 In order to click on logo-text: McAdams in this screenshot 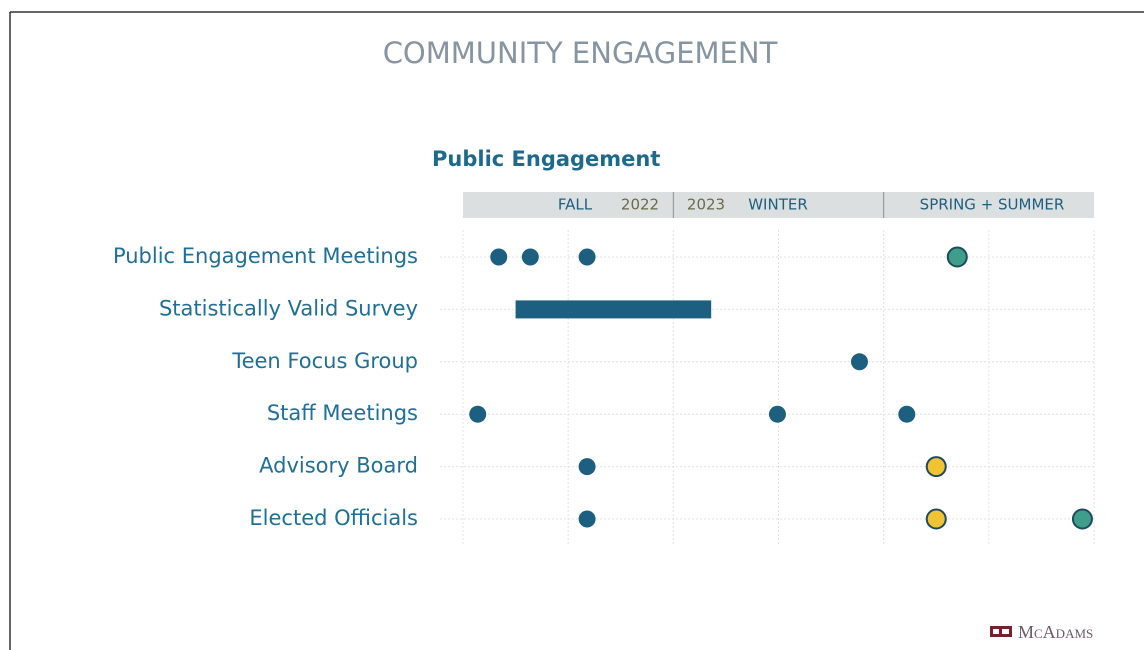, I will do `click(1055, 632)`.